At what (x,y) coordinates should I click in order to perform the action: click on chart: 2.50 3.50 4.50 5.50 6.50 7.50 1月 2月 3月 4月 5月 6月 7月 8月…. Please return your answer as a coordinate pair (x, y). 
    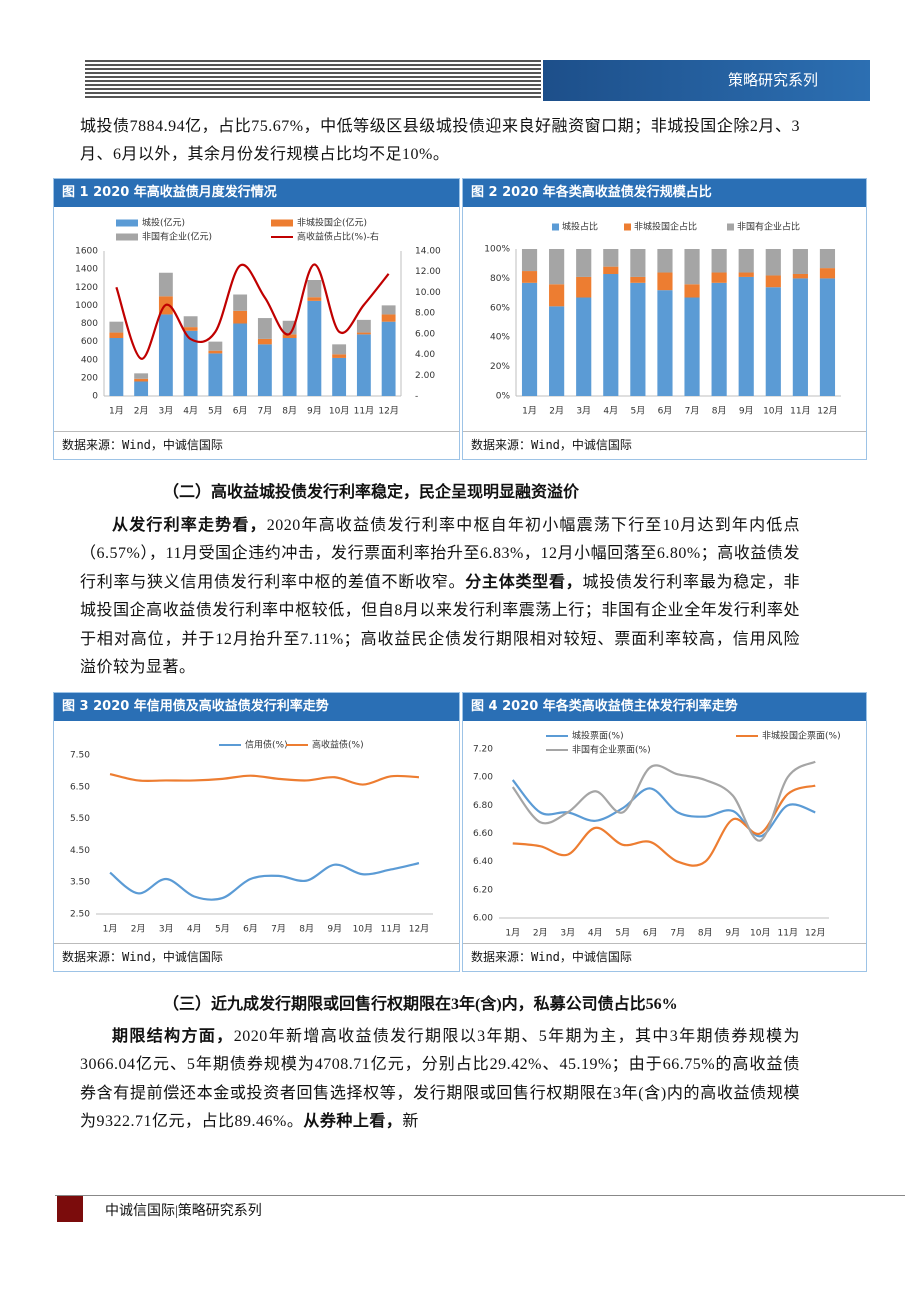
    Looking at the image, I should click on (251, 837).